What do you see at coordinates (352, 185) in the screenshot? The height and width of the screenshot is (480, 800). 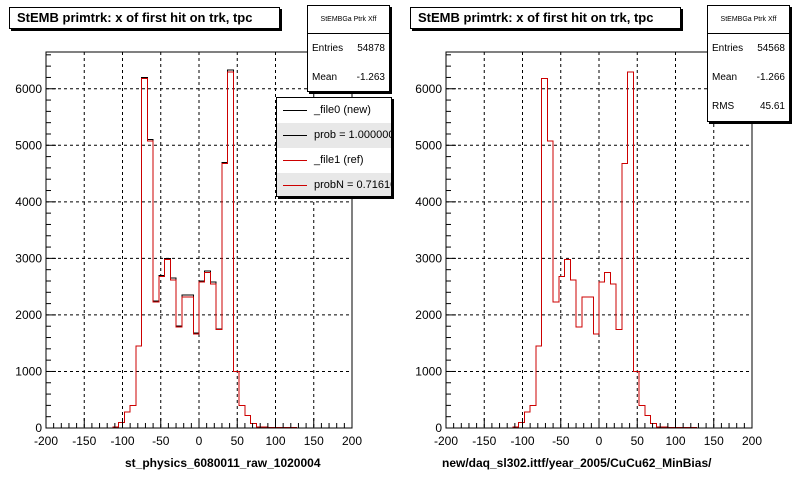 I see `legend-label: probN = 0.716100` at bounding box center [352, 185].